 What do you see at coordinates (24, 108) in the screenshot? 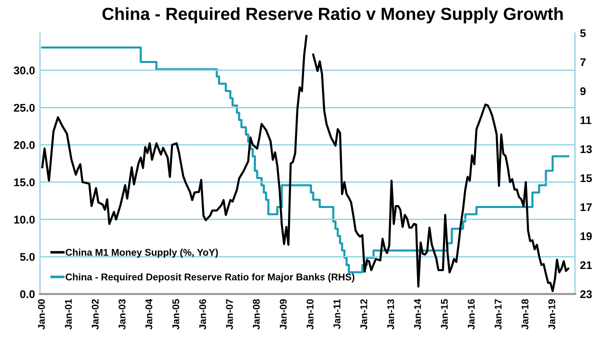
I see `y-tick-label: 25.0` at bounding box center [24, 108].